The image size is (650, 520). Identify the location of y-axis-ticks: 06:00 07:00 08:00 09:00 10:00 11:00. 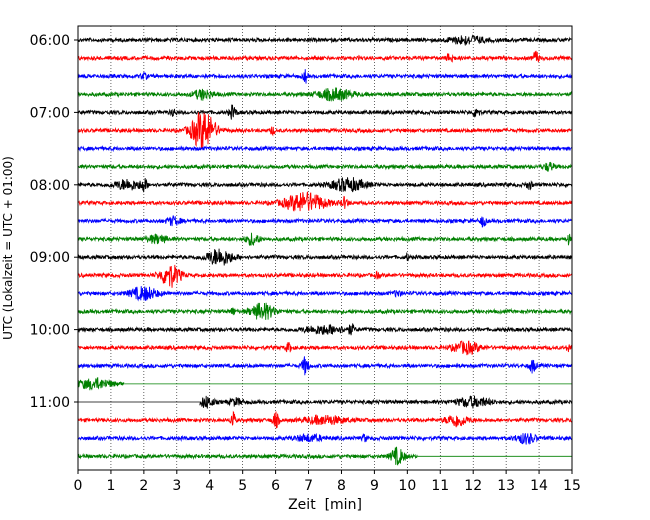
(54, 222).